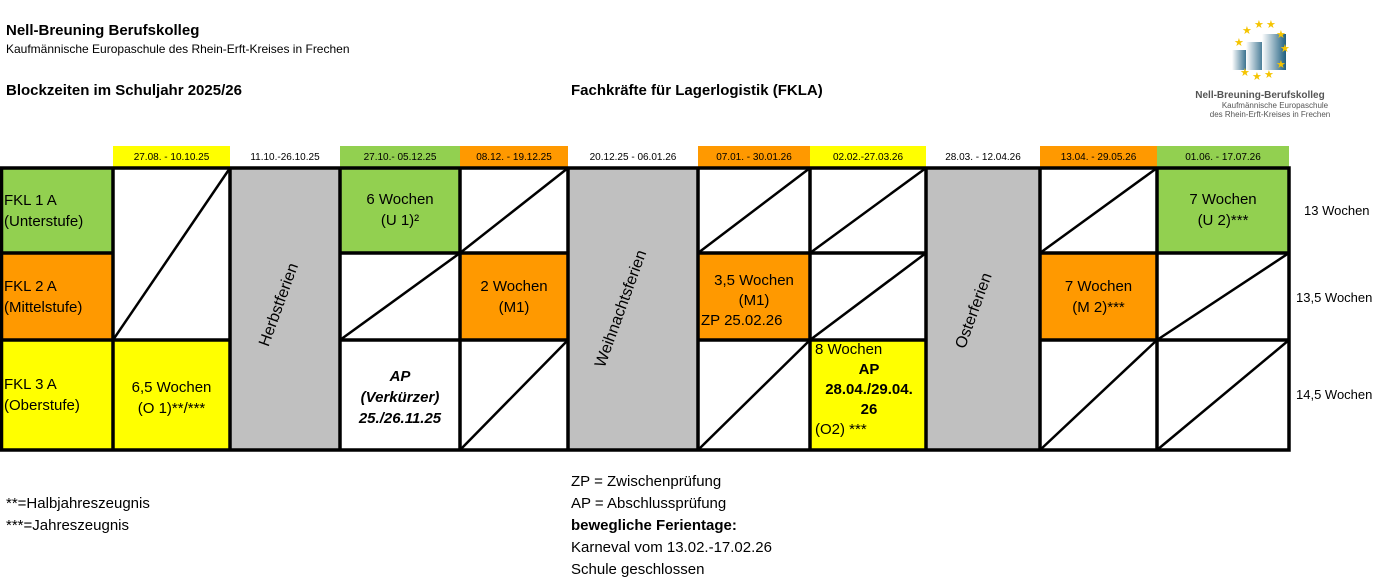 The image size is (1390, 580). What do you see at coordinates (633, 157) in the screenshot?
I see `date-period-5: 20.12.25 - 06.01.26` at bounding box center [633, 157].